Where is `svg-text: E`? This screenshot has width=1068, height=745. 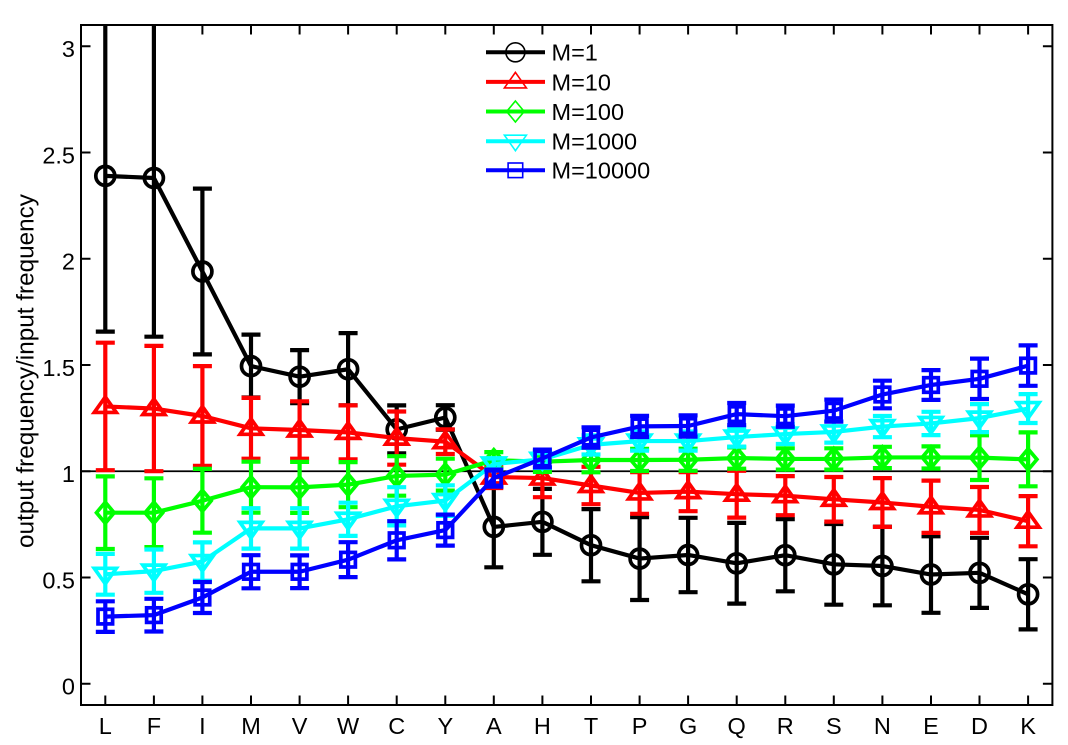 svg-text: E is located at coordinates (931, 726).